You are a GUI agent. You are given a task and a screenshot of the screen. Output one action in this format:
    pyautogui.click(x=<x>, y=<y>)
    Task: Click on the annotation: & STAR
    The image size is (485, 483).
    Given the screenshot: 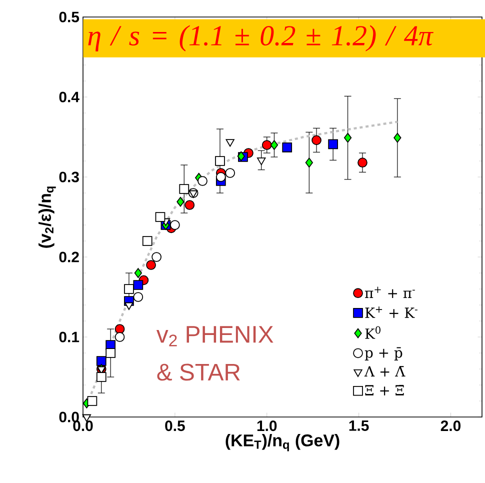 What is the action you would take?
    pyautogui.click(x=198, y=372)
    